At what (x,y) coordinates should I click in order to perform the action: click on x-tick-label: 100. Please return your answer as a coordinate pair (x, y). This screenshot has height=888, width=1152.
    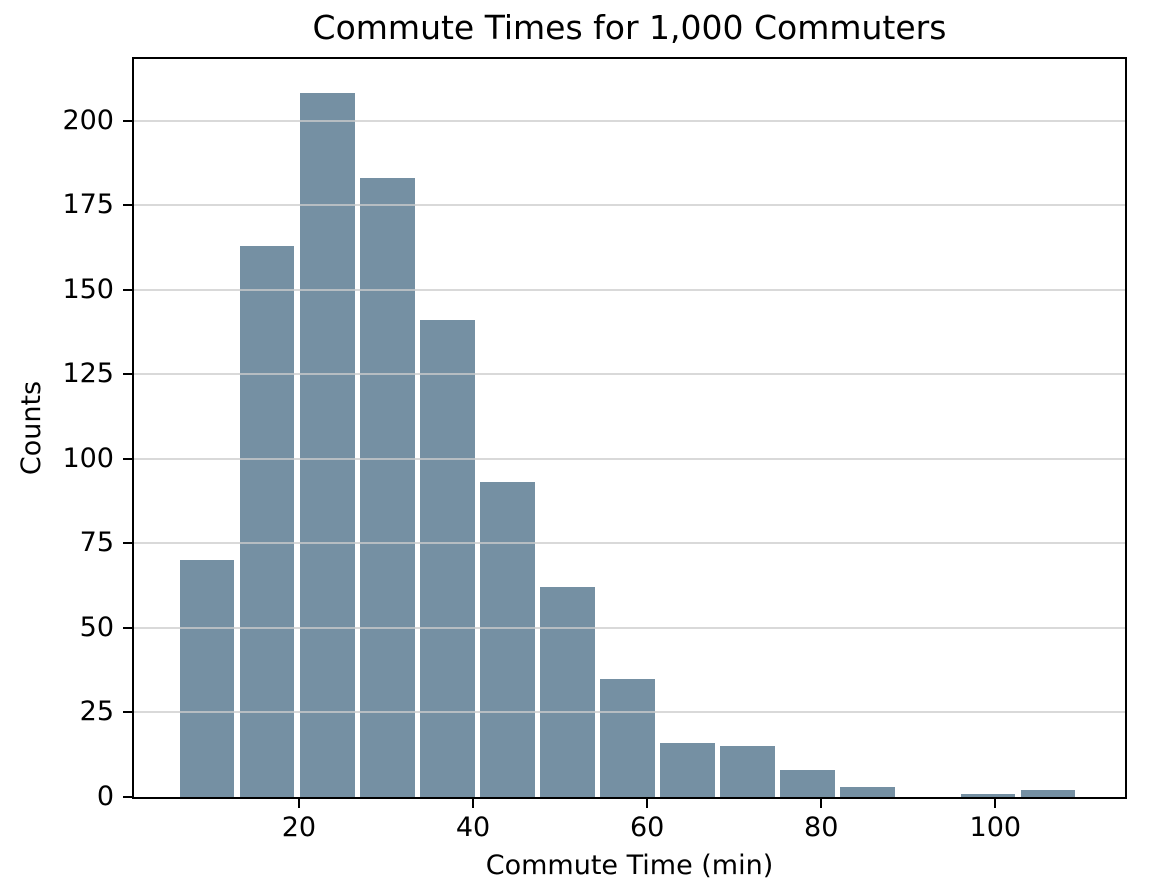
    Looking at the image, I should click on (995, 827).